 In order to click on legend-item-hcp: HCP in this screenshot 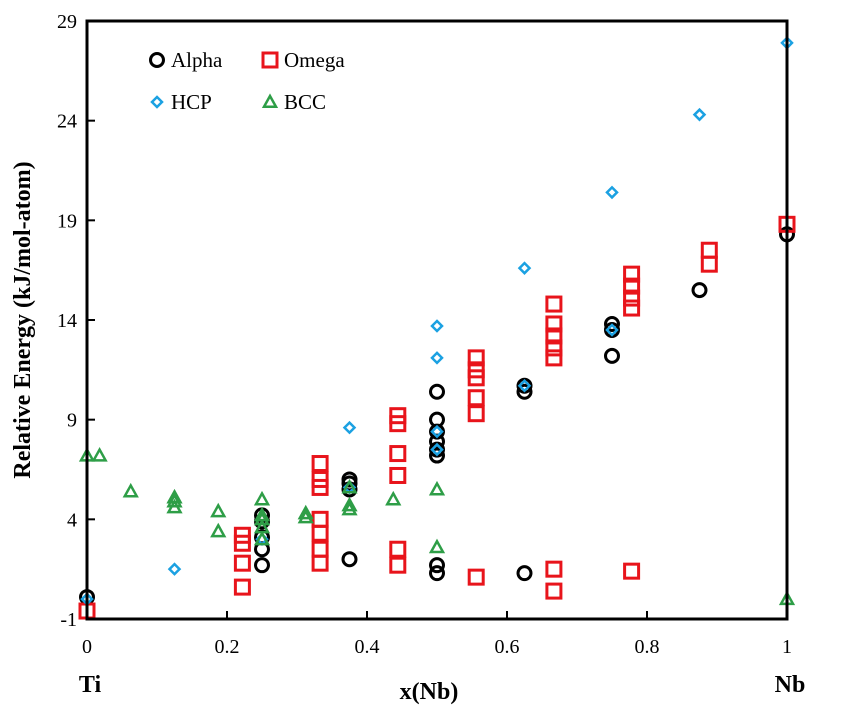, I will do `click(181, 102)`.